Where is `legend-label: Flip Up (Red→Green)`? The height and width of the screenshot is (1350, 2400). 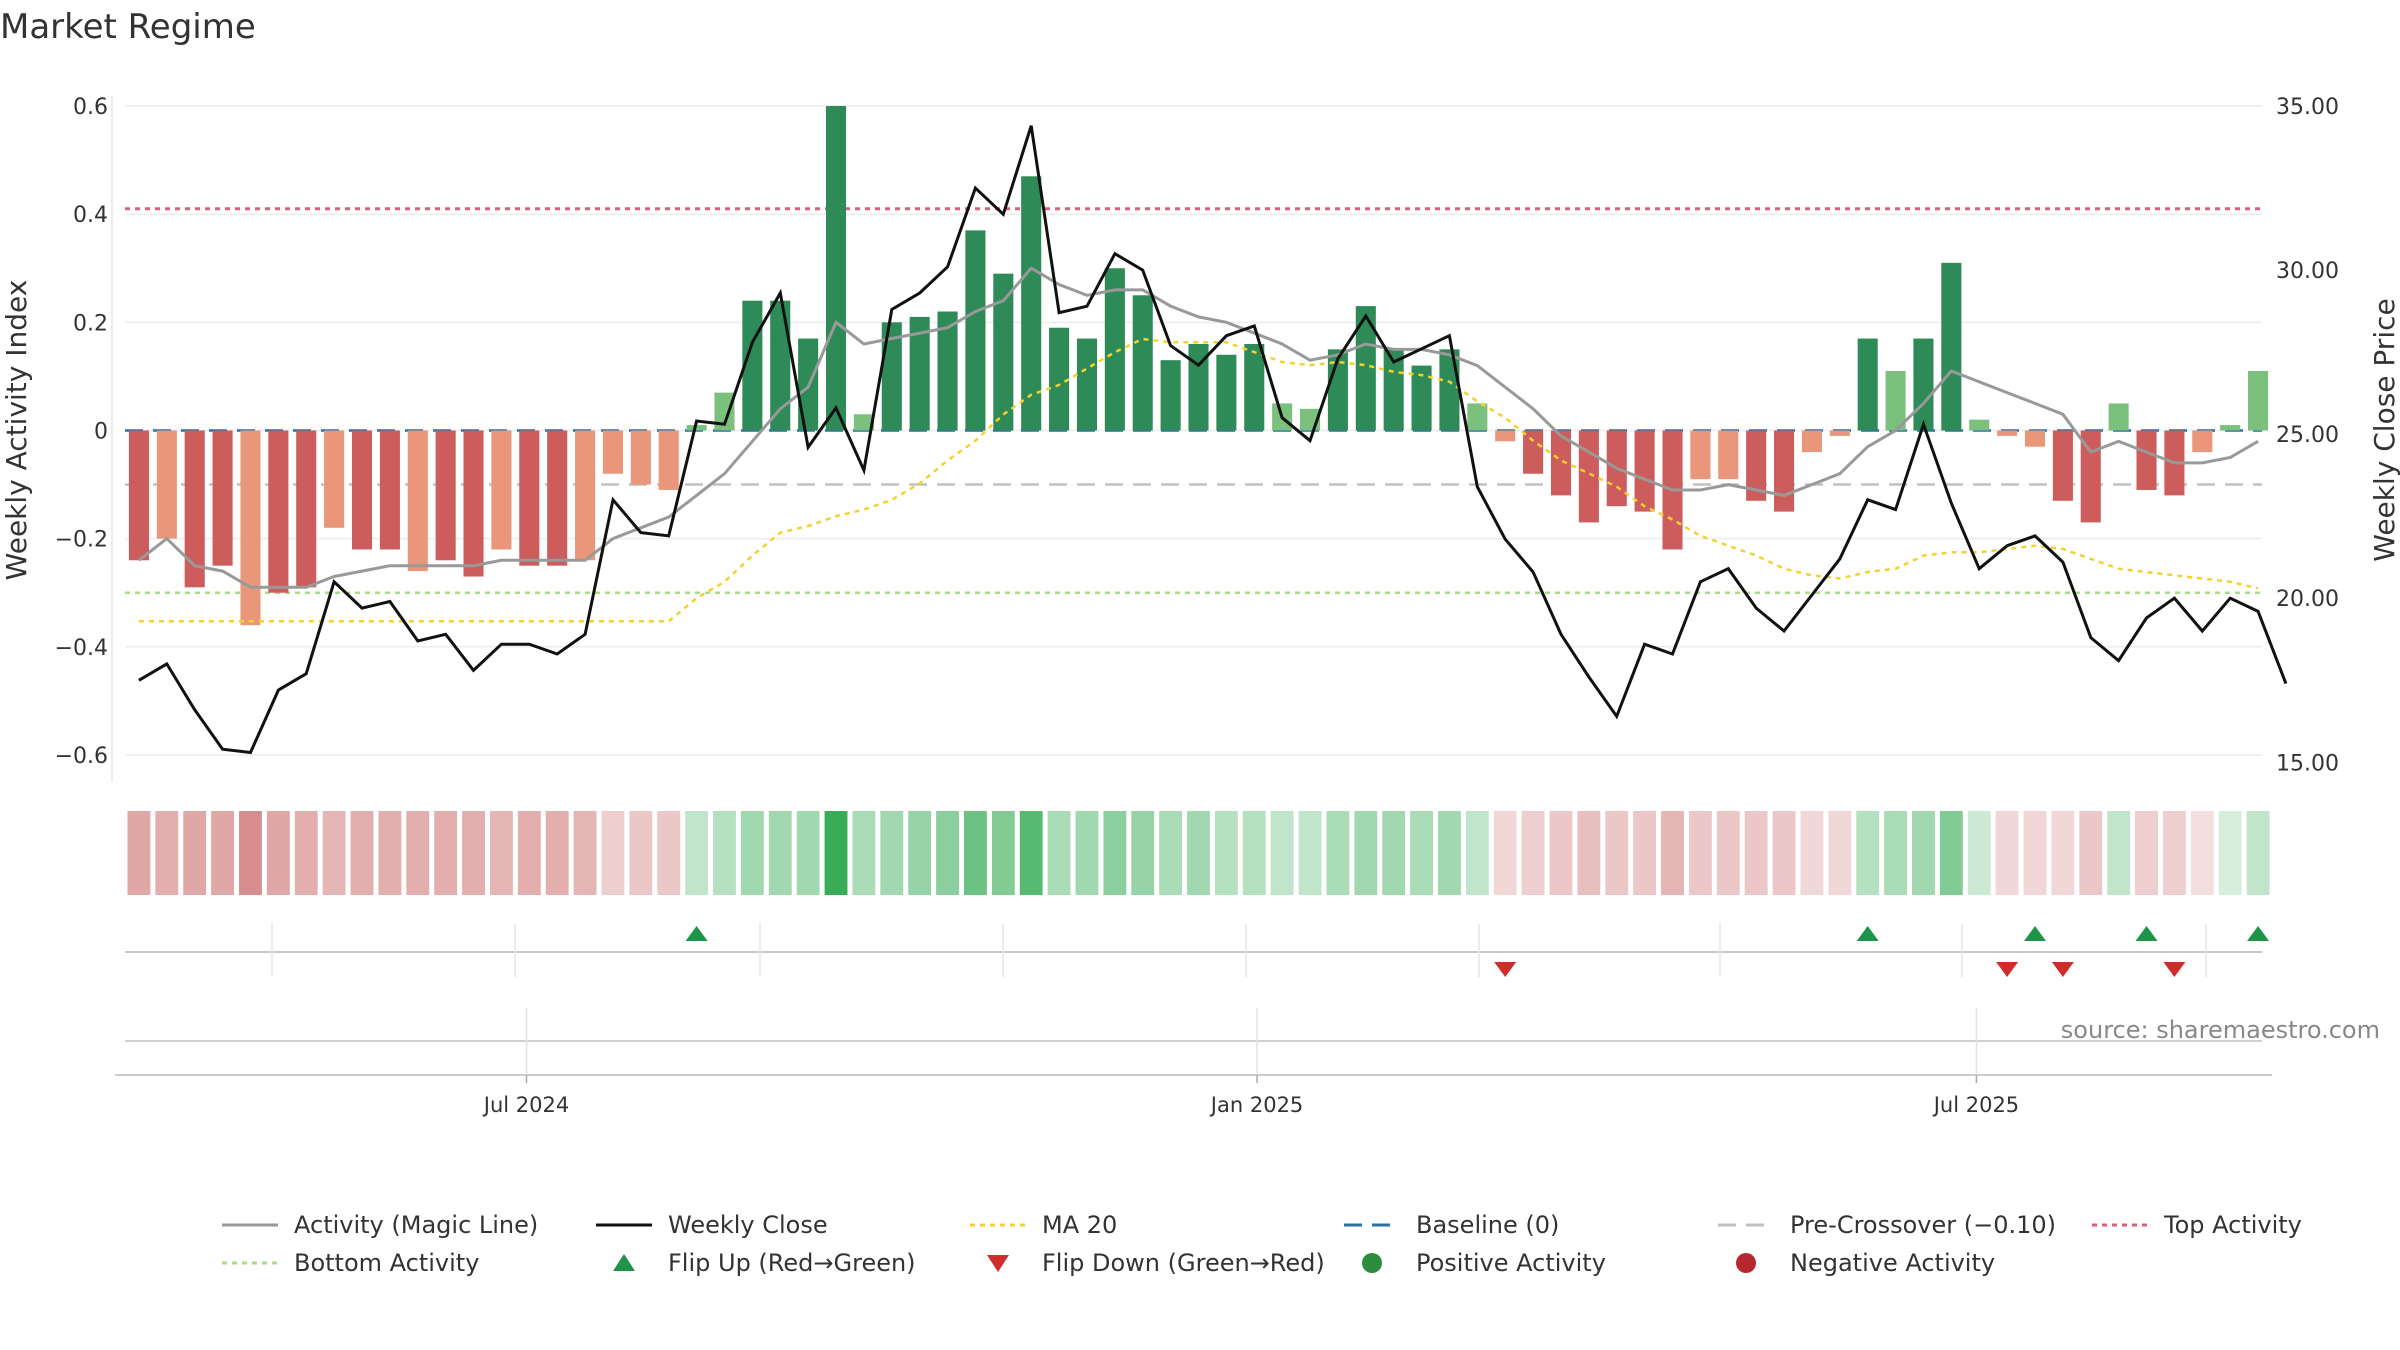 legend-label: Flip Up (Red→Green) is located at coordinates (792, 1263).